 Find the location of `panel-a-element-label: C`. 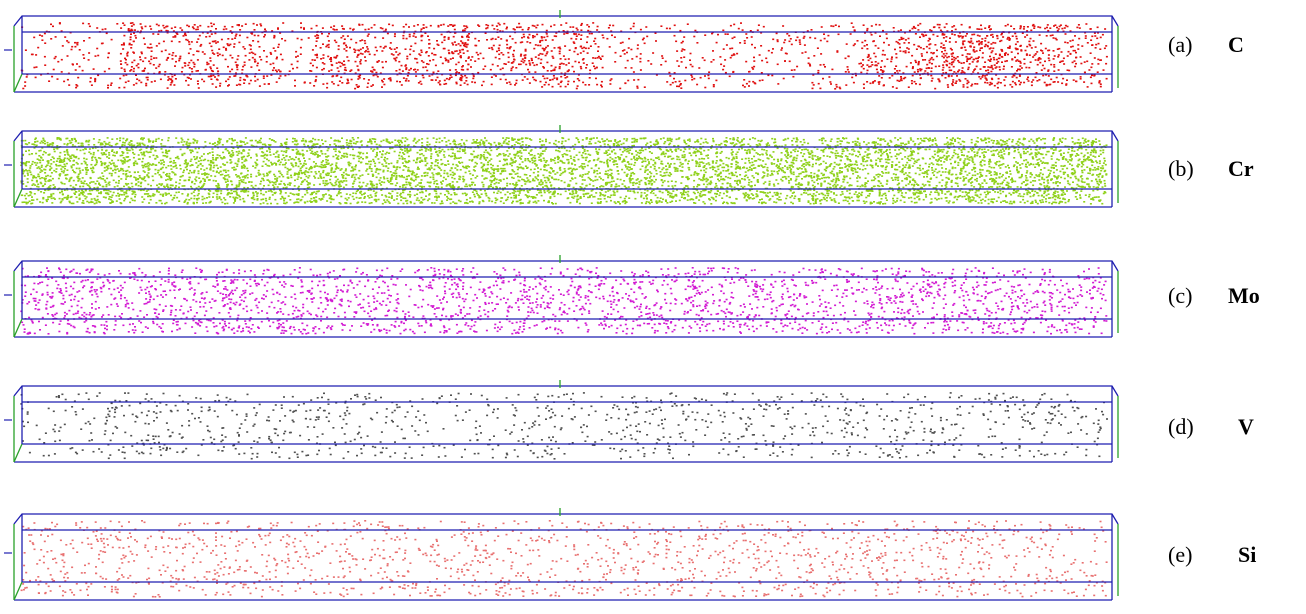

panel-a-element-label: C is located at coordinates (1236, 44).